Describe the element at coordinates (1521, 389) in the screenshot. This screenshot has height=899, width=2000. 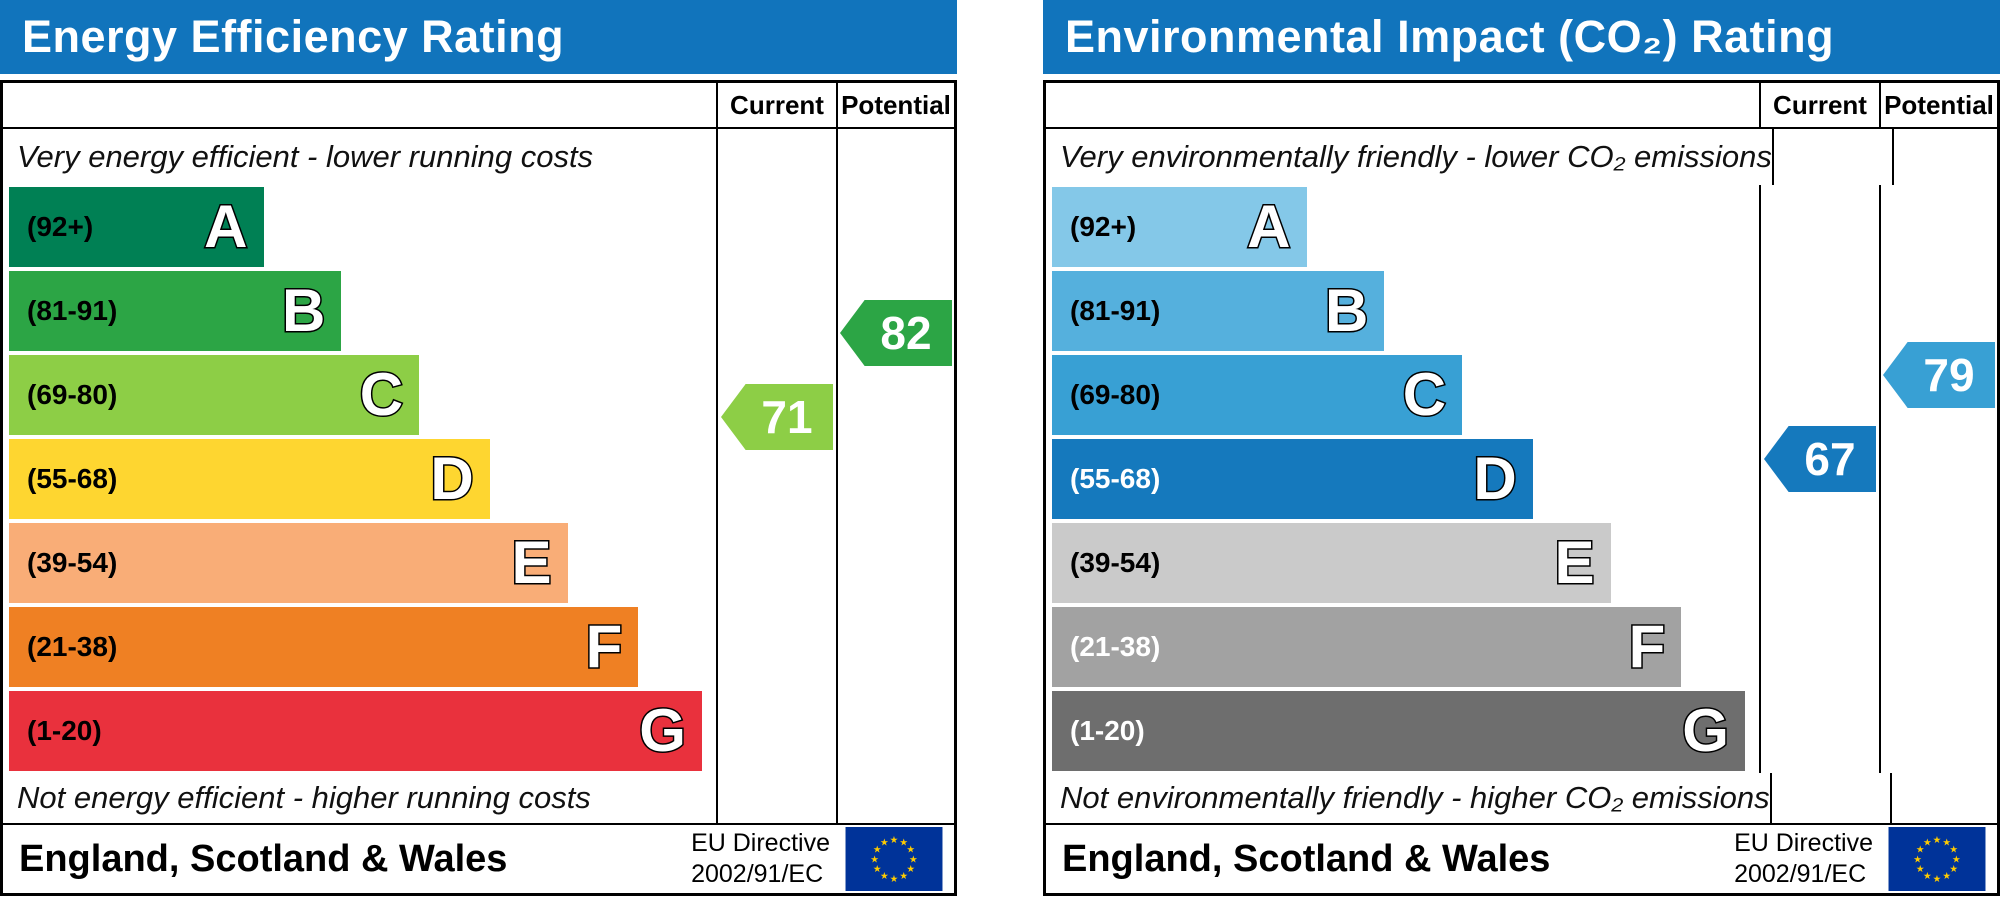
I see `band-row-c: (69-80) C 79` at that location.